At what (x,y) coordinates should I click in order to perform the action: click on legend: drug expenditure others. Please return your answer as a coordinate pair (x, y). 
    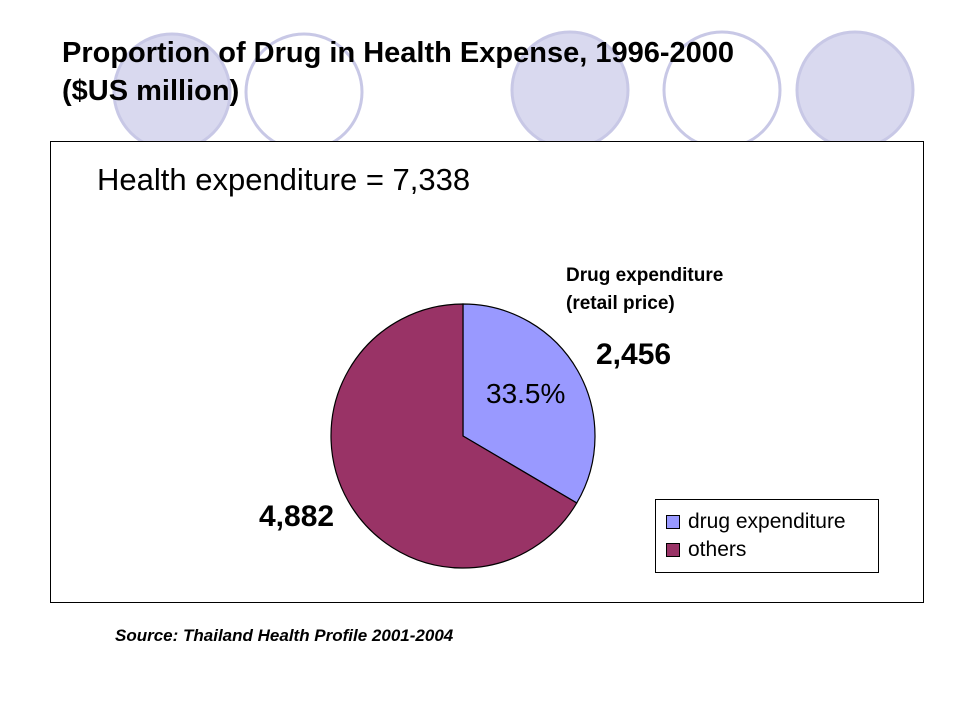
    Looking at the image, I should click on (767, 536).